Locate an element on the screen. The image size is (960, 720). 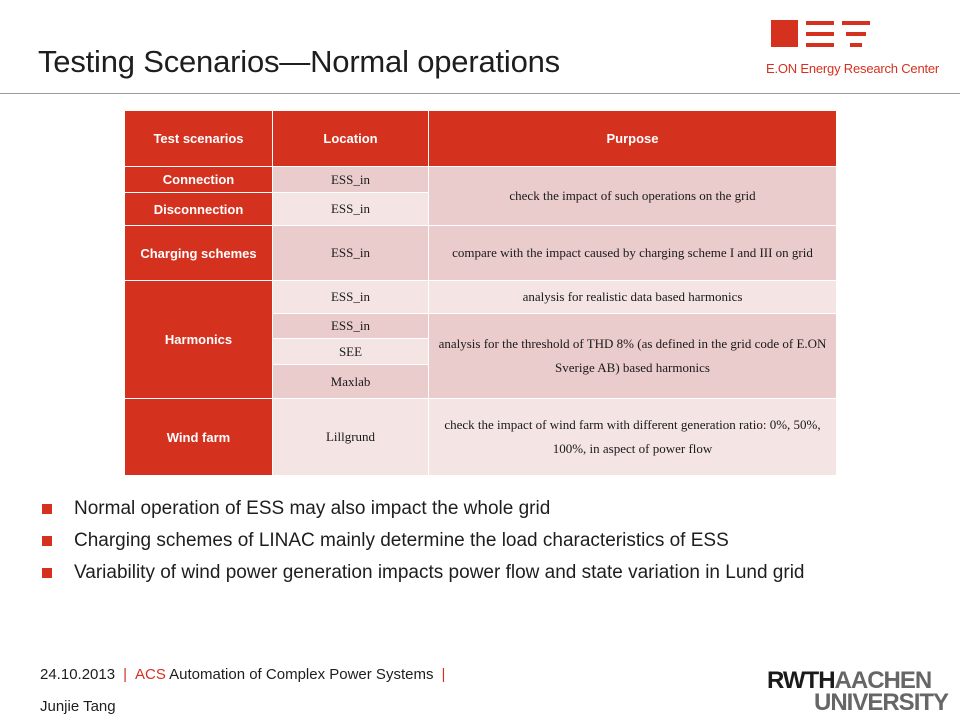
location-cell: SEE is located at coordinates (350, 351).